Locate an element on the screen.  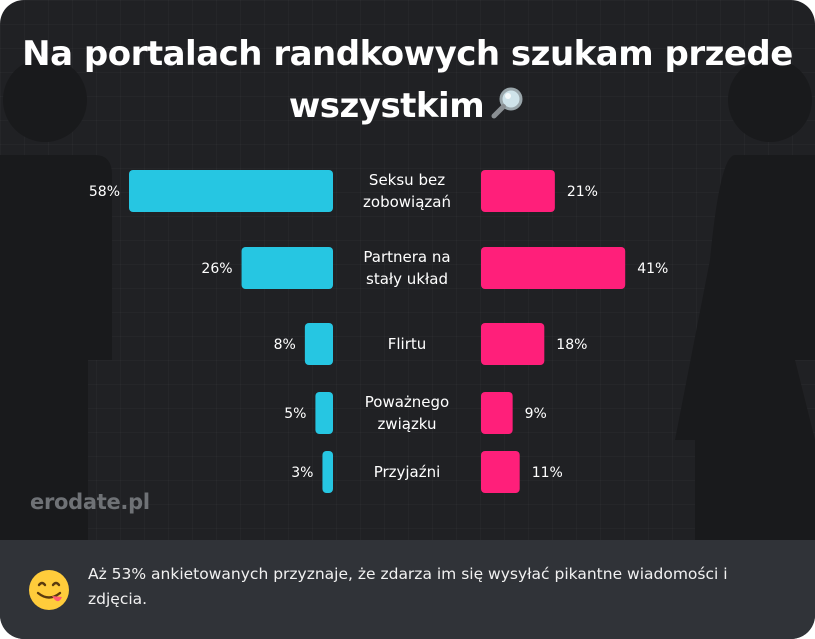
data-label-right-2: 18% is located at coordinates (571, 345).